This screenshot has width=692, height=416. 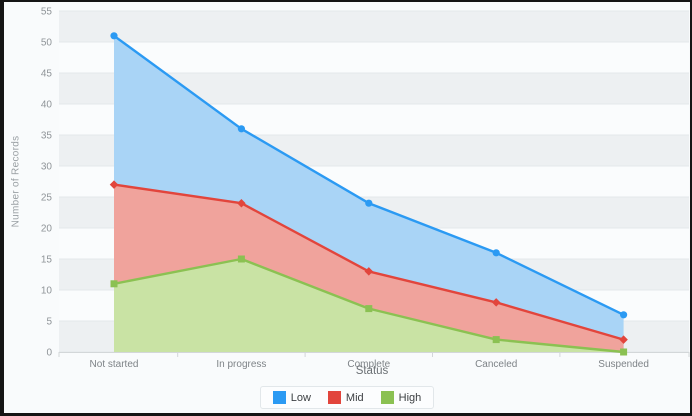 What do you see at coordinates (47, 12) in the screenshot?
I see `y-tick-label: 55` at bounding box center [47, 12].